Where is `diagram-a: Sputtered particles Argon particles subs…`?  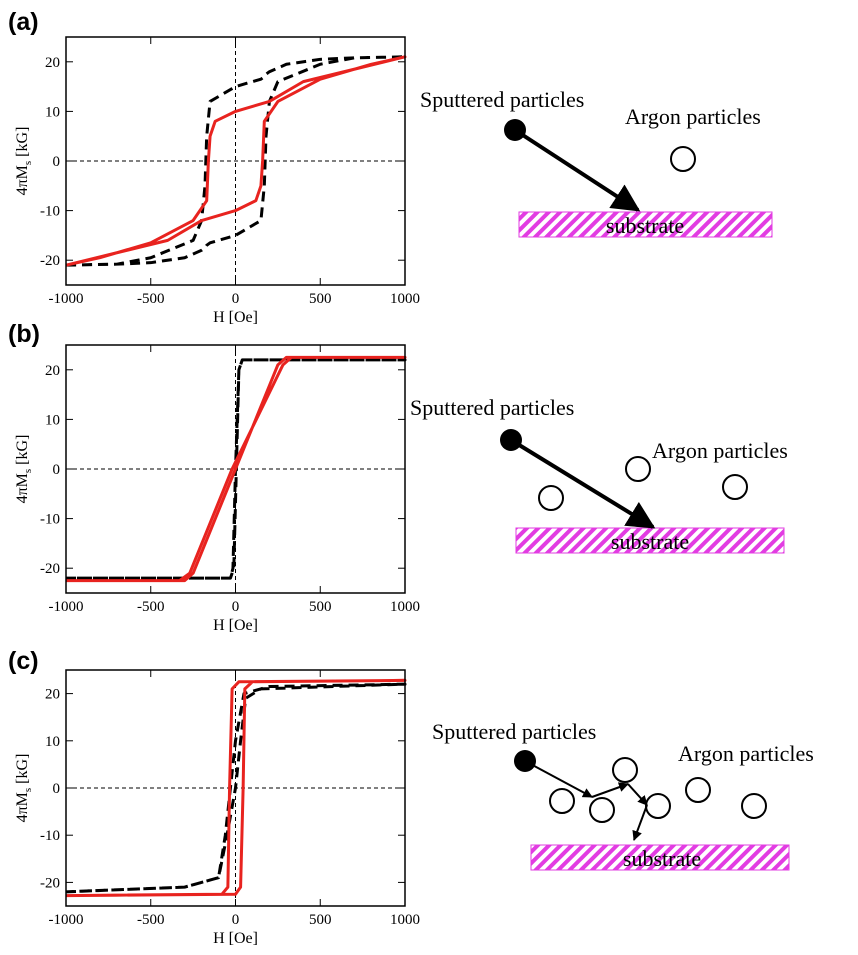 diagram-a: Sputtered particles Argon particles subs… is located at coordinates (596, 162).